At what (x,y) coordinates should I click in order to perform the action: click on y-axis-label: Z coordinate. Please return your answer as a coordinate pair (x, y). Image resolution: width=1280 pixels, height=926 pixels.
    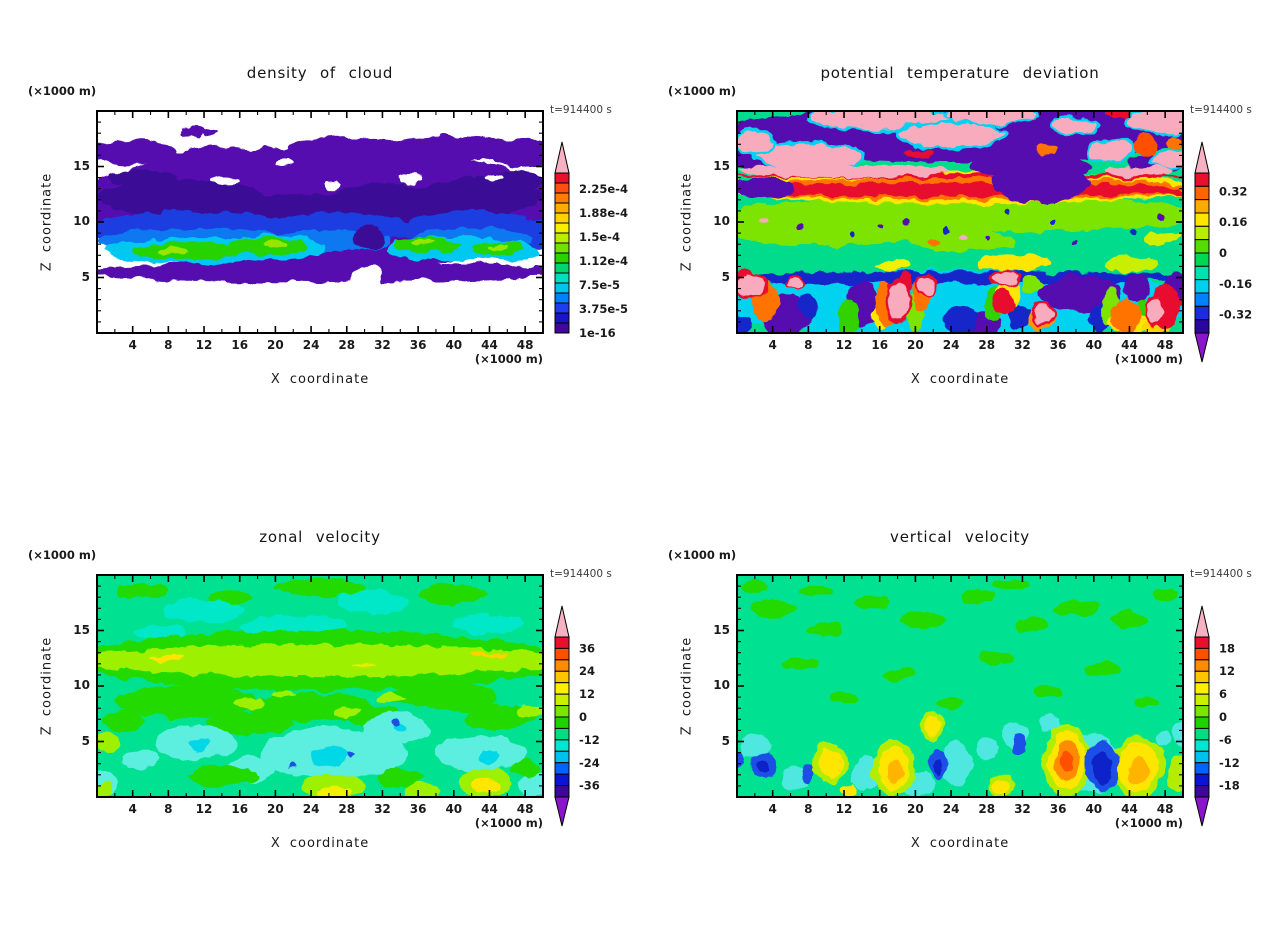
    Looking at the image, I should click on (687, 686).